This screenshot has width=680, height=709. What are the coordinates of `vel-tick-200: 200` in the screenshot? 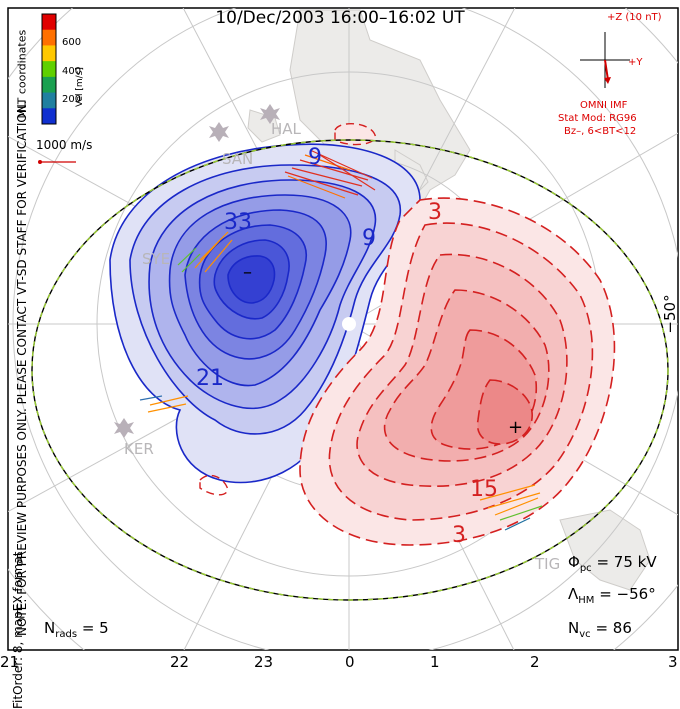 It's located at (72, 99).